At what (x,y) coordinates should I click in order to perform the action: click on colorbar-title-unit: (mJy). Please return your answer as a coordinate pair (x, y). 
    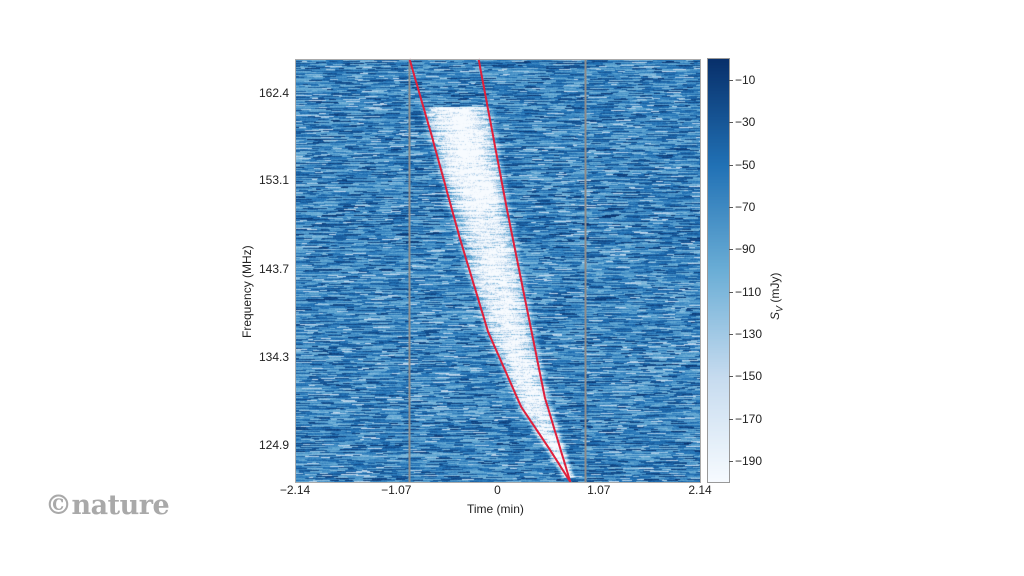
    Looking at the image, I should click on (775, 289).